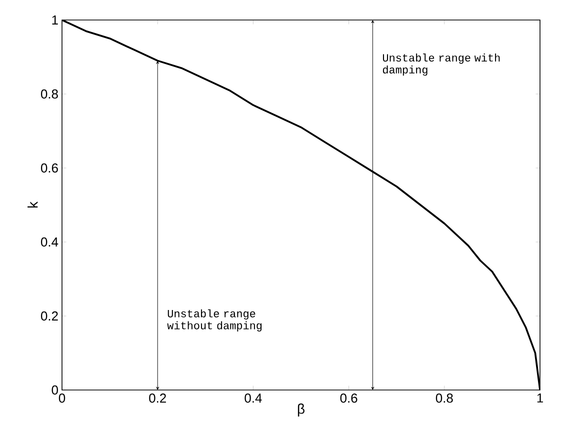 The image size is (562, 436). I want to click on x-tick-label: 0.4, so click(253, 398).